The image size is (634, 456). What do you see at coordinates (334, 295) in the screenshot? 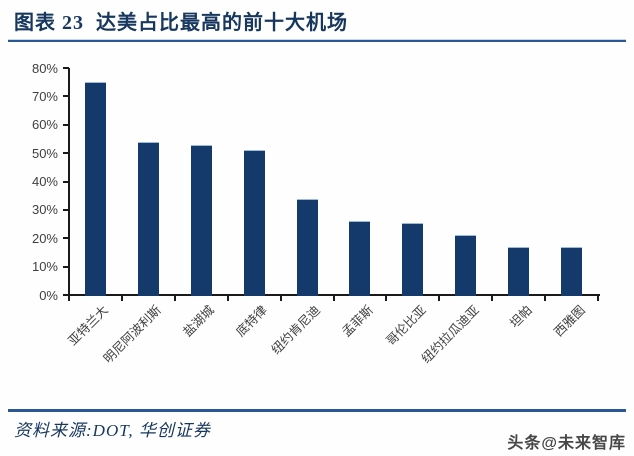
I see `x-axis-line` at bounding box center [334, 295].